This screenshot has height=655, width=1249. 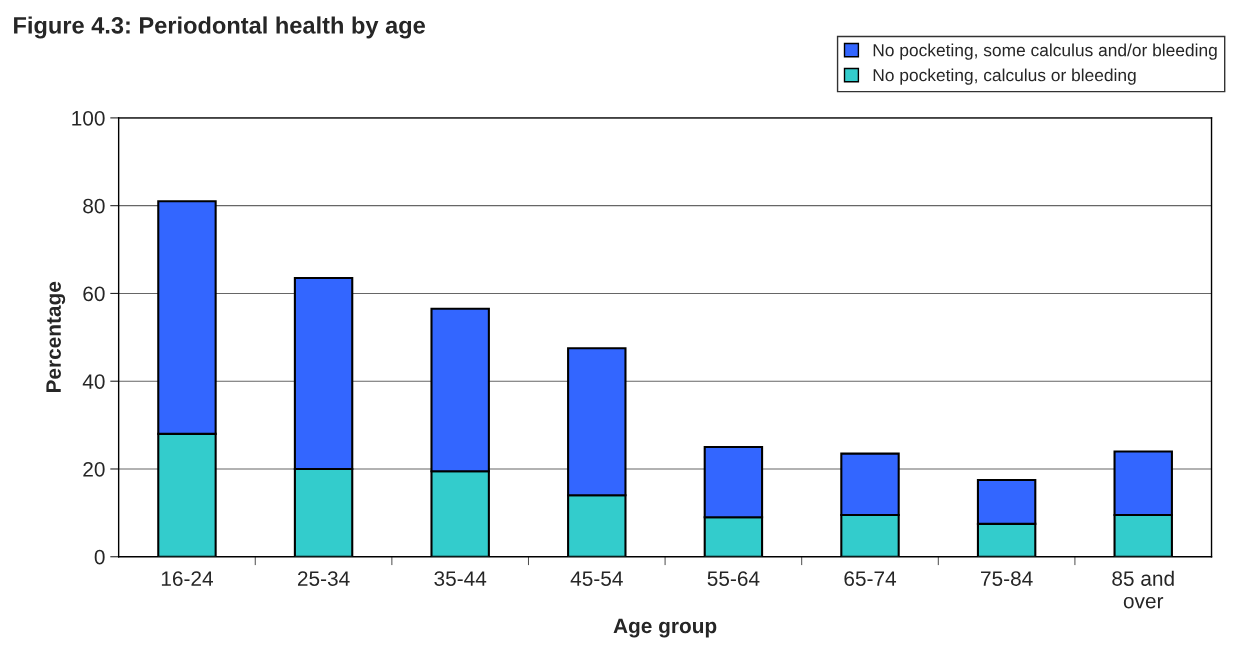 What do you see at coordinates (323, 578) in the screenshot?
I see `x-tick-label: 25-34` at bounding box center [323, 578].